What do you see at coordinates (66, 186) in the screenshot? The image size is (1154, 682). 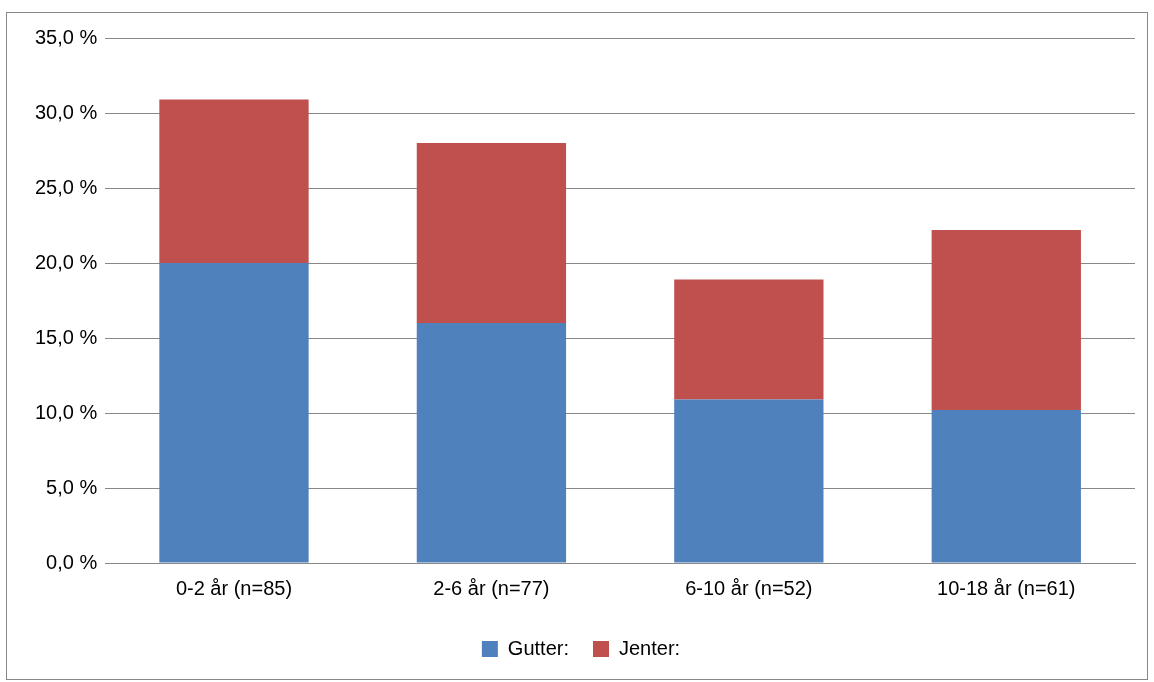 I see `y-tick-label: 25,0 %` at bounding box center [66, 186].